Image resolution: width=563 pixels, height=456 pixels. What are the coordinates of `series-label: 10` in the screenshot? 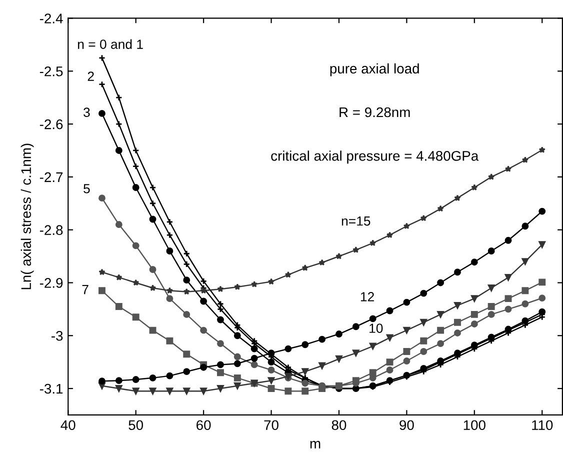 It's located at (376, 328).